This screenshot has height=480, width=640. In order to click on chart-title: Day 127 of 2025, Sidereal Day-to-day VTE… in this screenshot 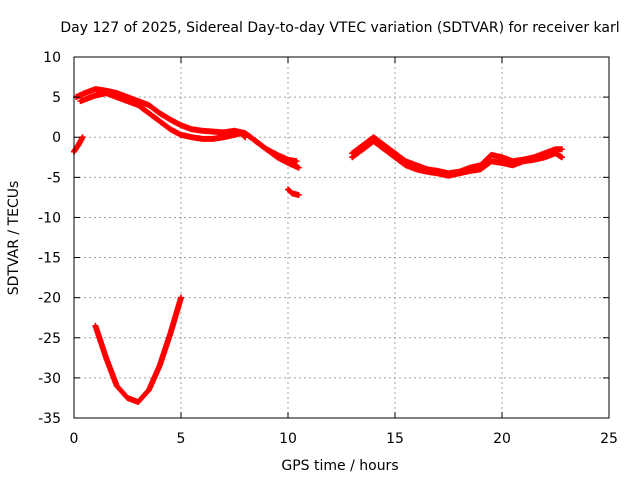, I will do `click(339, 28)`.